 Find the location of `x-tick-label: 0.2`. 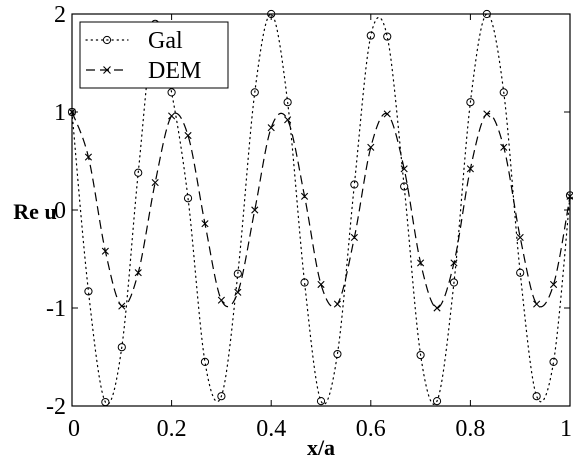

x-tick-label: 0.2 is located at coordinates (172, 429).